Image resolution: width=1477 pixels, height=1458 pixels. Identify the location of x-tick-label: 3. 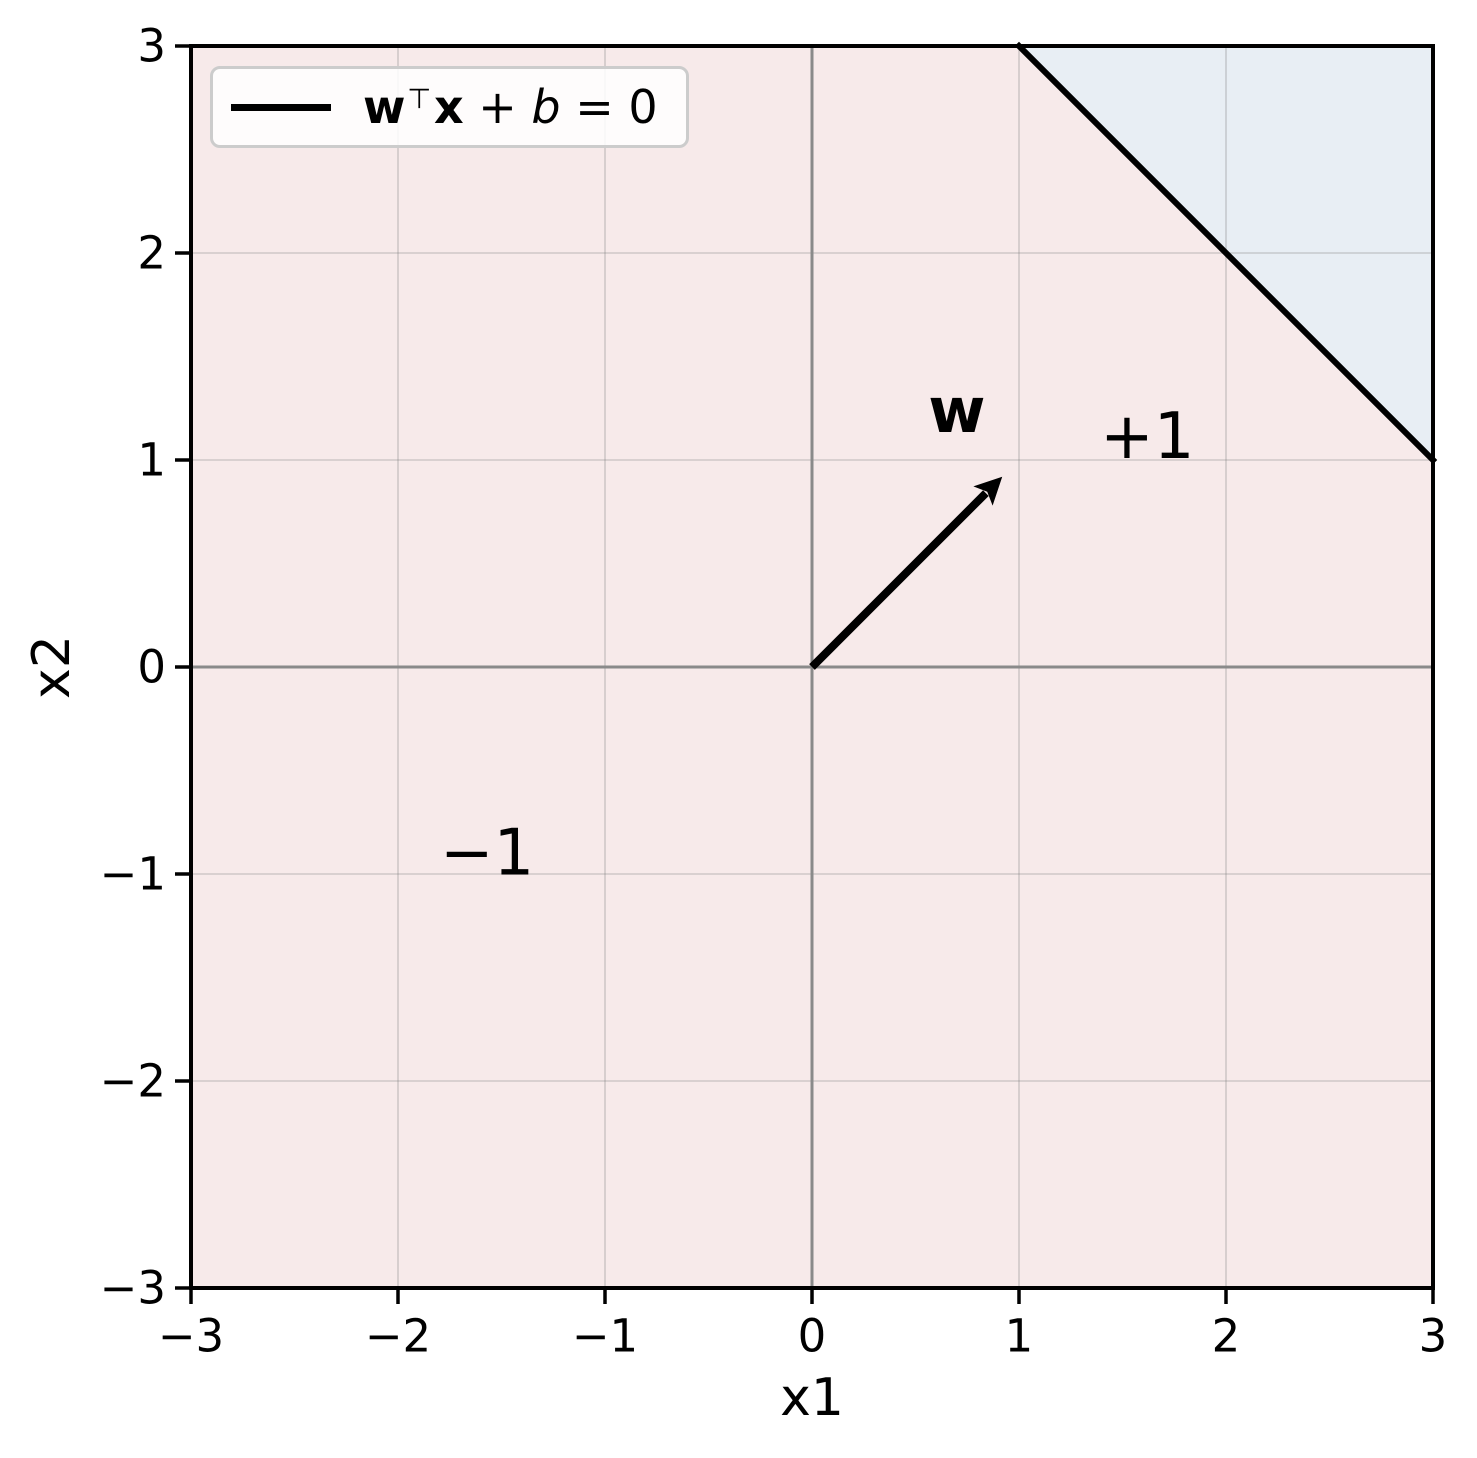
(1433, 1336).